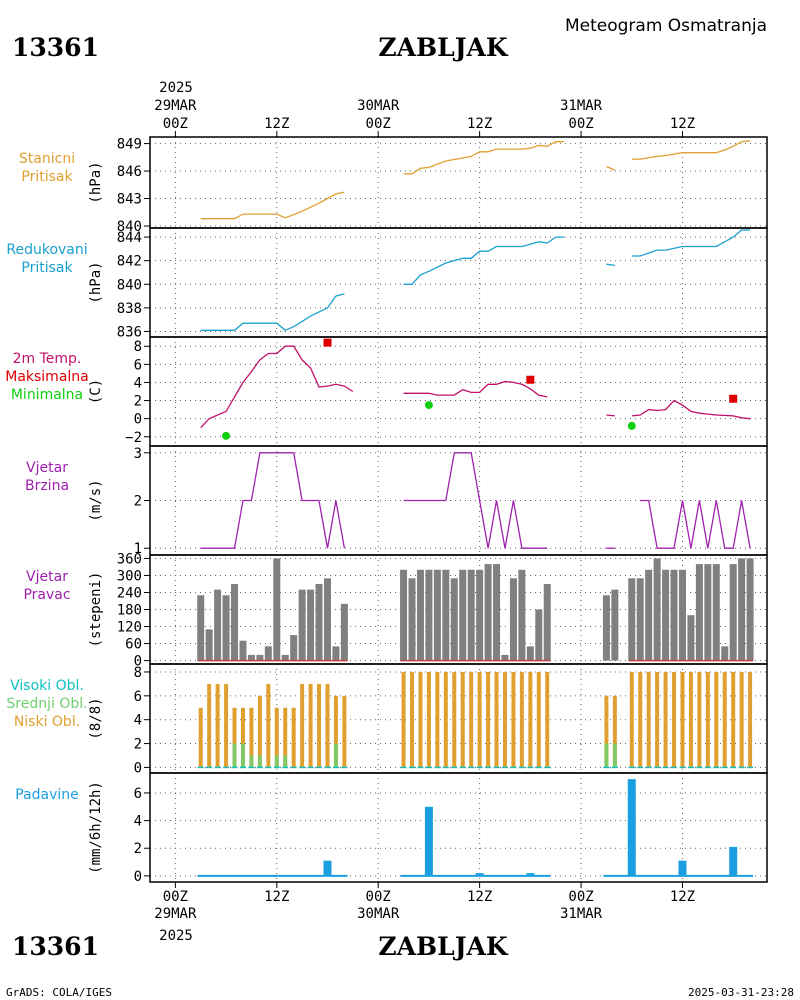 Image resolution: width=800 pixels, height=1000 pixels. What do you see at coordinates (47, 722) in the screenshot?
I see `panel-label-clouds: Niski Obl.` at bounding box center [47, 722].